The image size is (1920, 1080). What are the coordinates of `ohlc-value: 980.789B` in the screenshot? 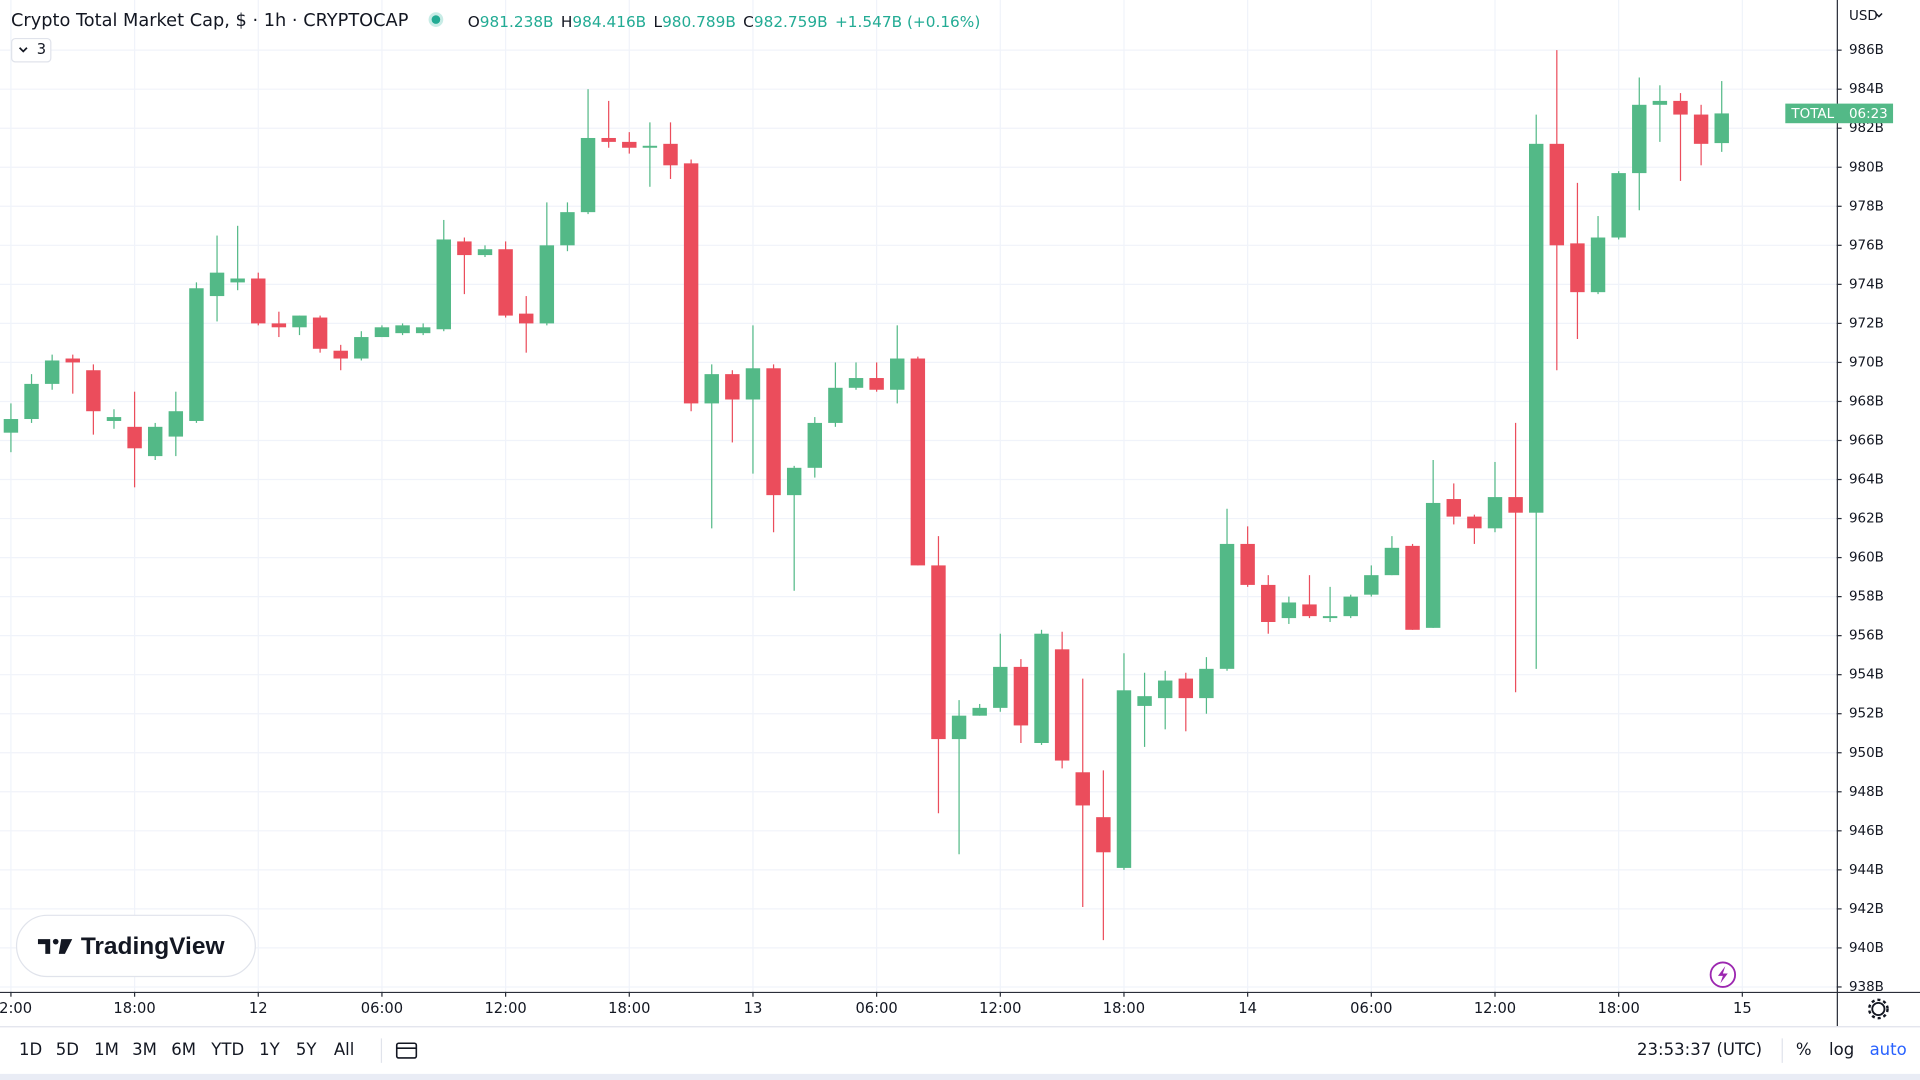 It's located at (699, 22).